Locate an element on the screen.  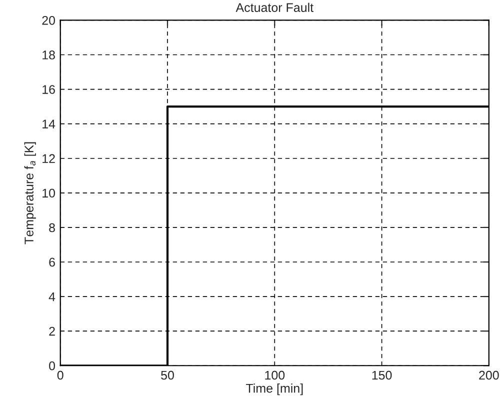
y-tick-label: 6 is located at coordinates (52, 262).